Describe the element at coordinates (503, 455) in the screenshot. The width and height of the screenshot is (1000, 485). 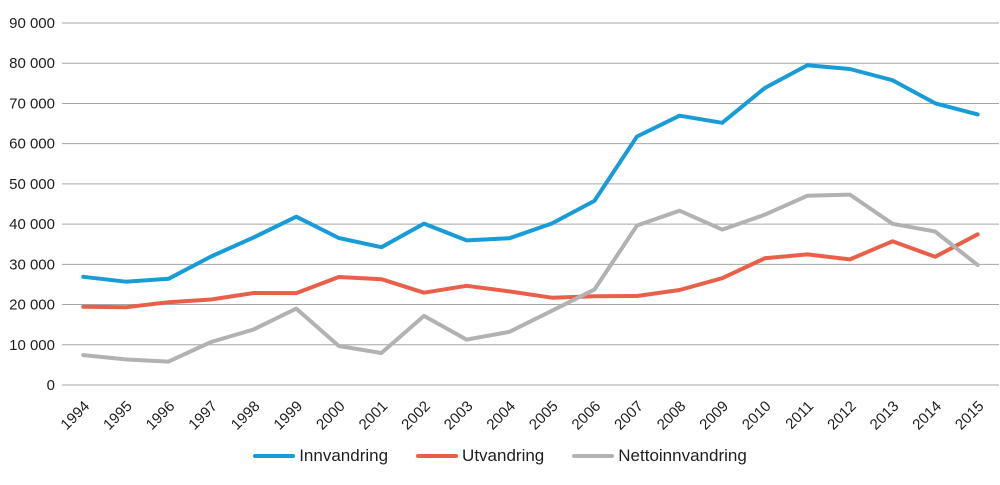
I see `legend-label-utvandring: Utvandring` at that location.